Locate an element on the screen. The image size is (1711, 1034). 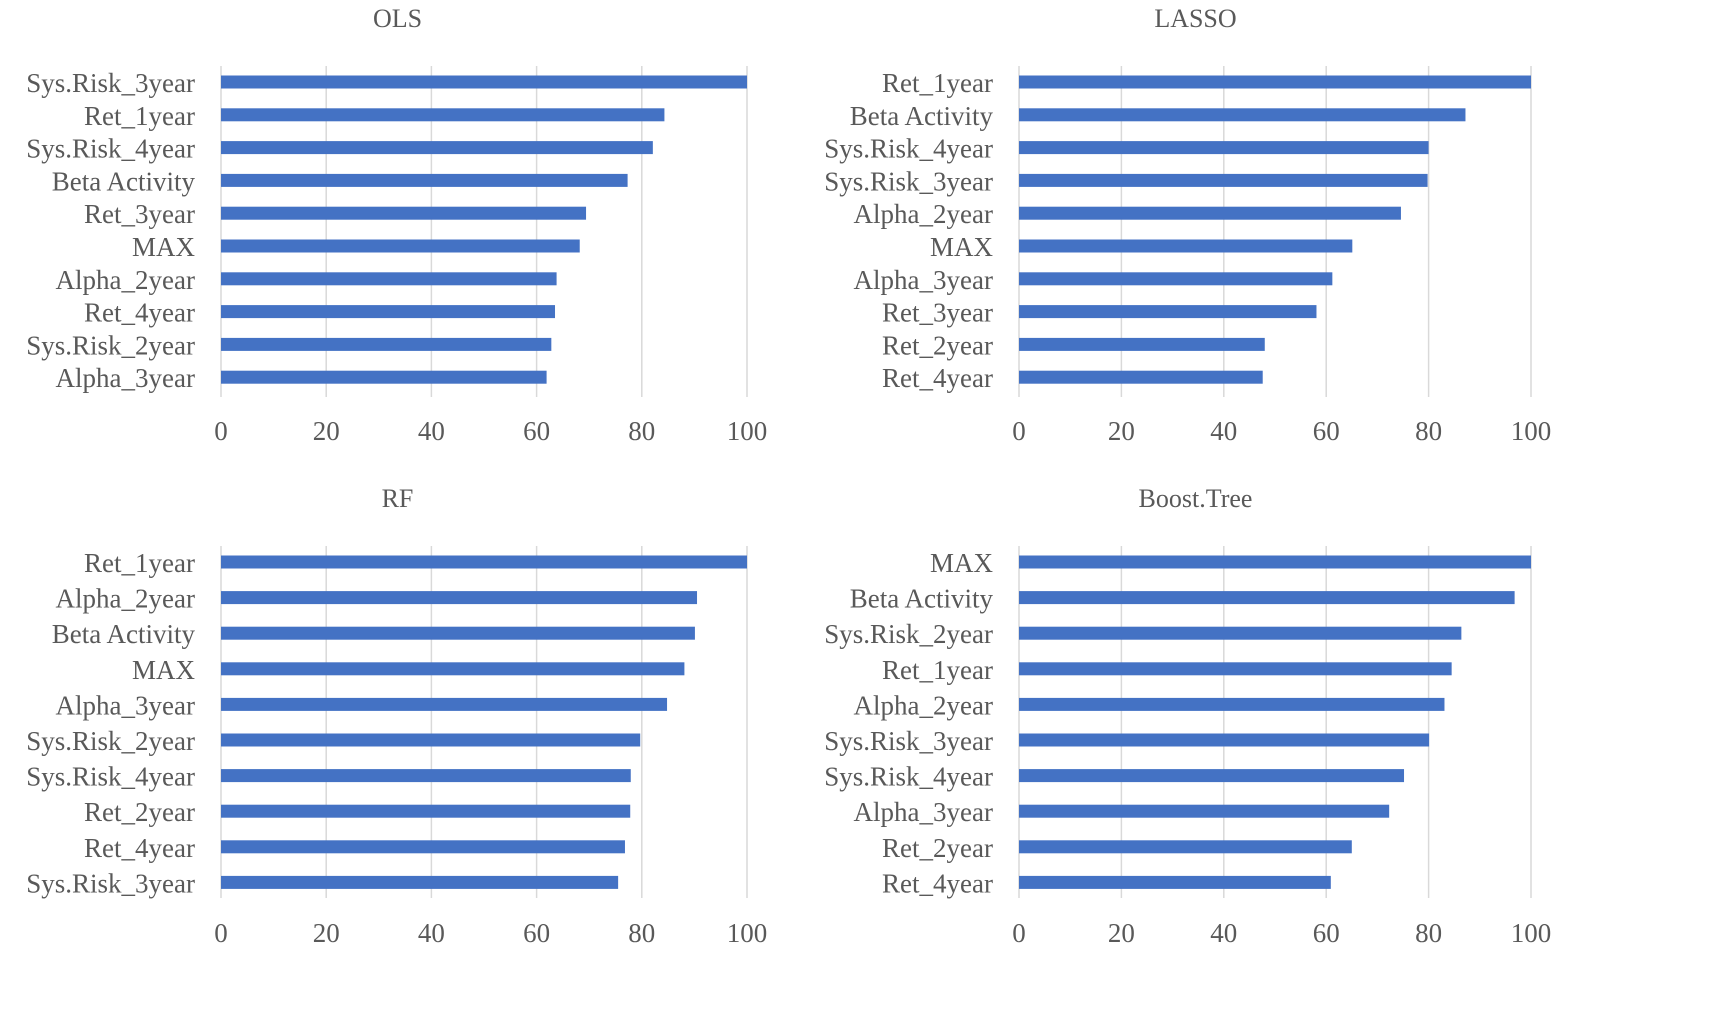
panel-title: OLS is located at coordinates (397, 18).